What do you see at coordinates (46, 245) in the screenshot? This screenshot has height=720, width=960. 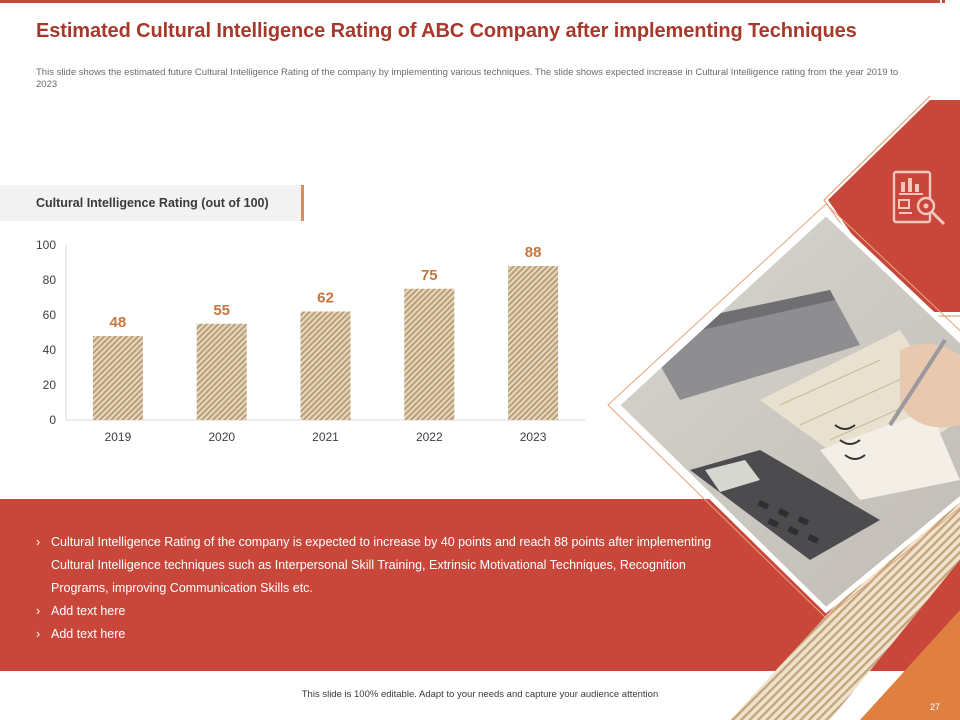 I see `y-tick-label: 100` at bounding box center [46, 245].